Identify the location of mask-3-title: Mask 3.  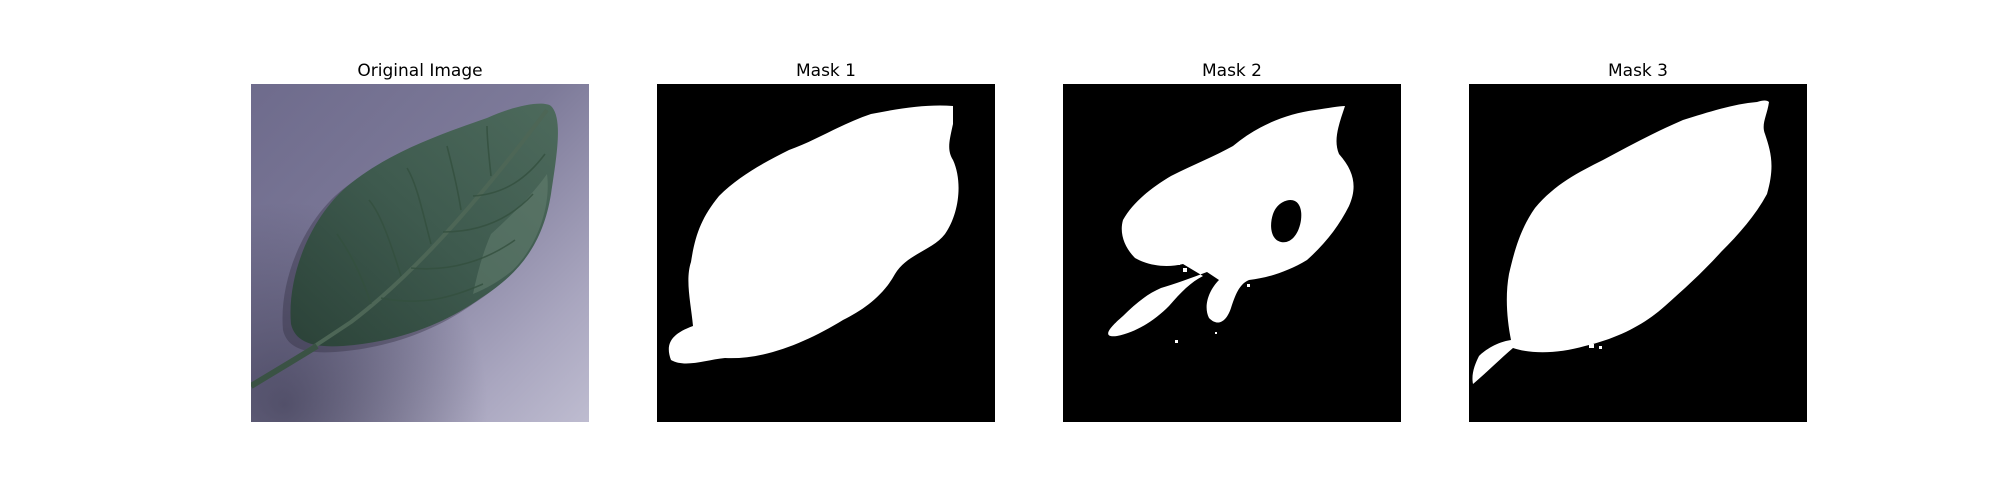
(1637, 71).